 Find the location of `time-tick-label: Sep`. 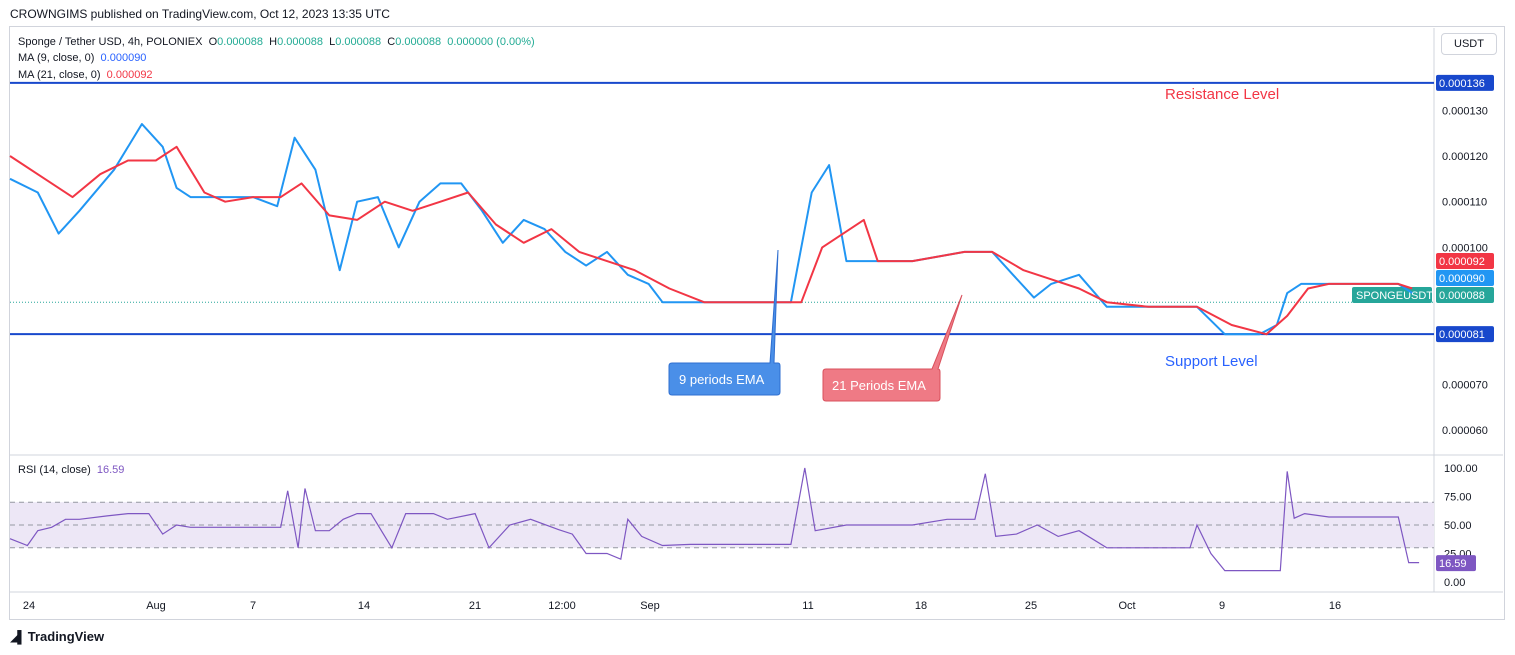

time-tick-label: Sep is located at coordinates (650, 606).